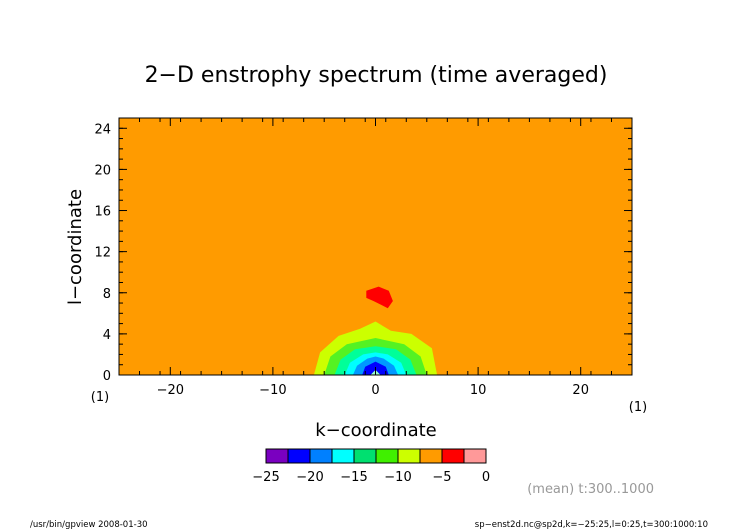 The width and height of the screenshot is (752, 532). What do you see at coordinates (376, 75) in the screenshot?
I see `chart-title: 2−D enstrophy spectrum (time averaged)` at bounding box center [376, 75].